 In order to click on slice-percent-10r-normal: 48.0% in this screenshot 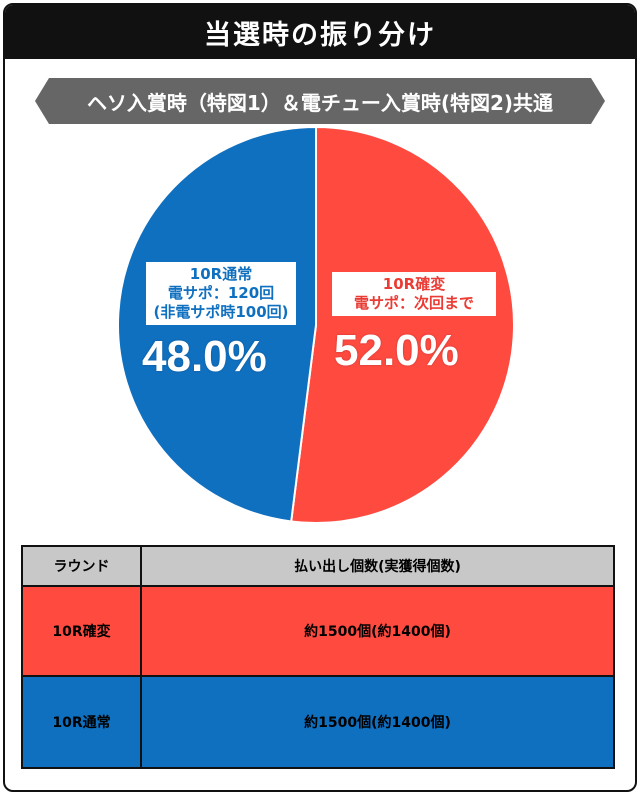, I will do `click(204, 356)`.